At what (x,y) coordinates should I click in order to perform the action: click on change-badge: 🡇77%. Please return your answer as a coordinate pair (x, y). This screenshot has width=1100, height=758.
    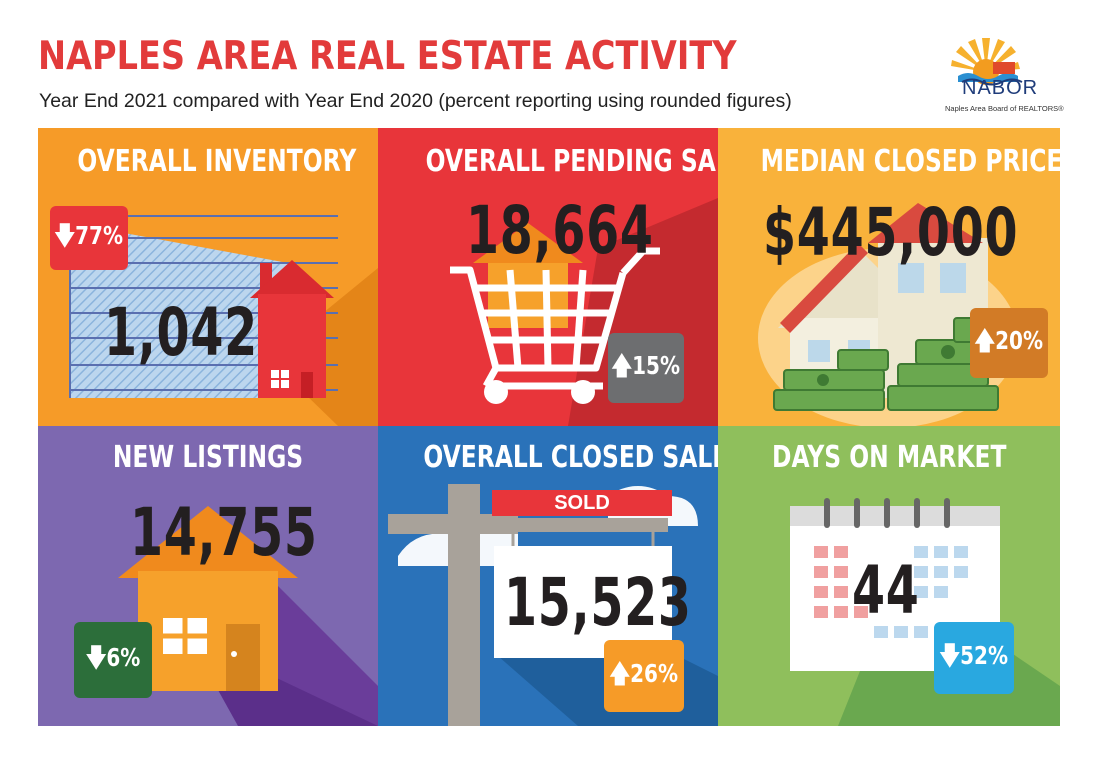
    Looking at the image, I should click on (89, 238).